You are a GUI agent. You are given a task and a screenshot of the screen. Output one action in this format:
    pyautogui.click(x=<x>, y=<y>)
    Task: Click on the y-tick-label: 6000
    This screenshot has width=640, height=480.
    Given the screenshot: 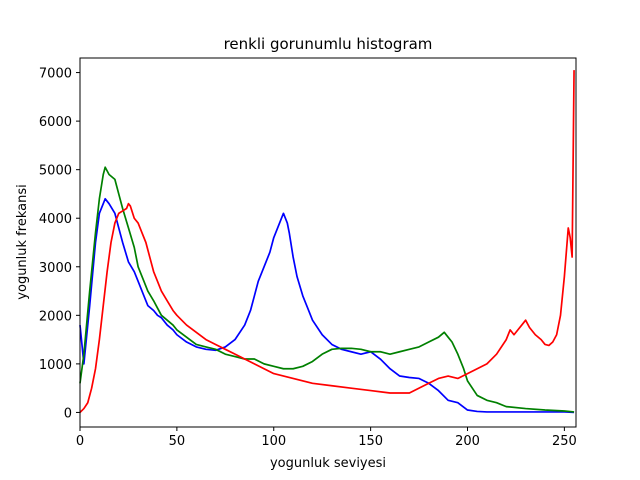 What is the action you would take?
    pyautogui.click(x=55, y=122)
    